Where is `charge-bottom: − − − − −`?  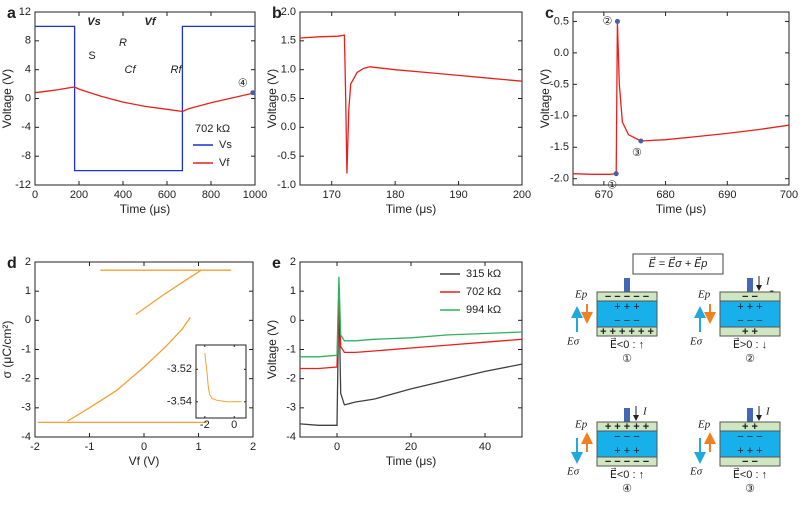
charge-bottom: − − − − − is located at coordinates (627, 462).